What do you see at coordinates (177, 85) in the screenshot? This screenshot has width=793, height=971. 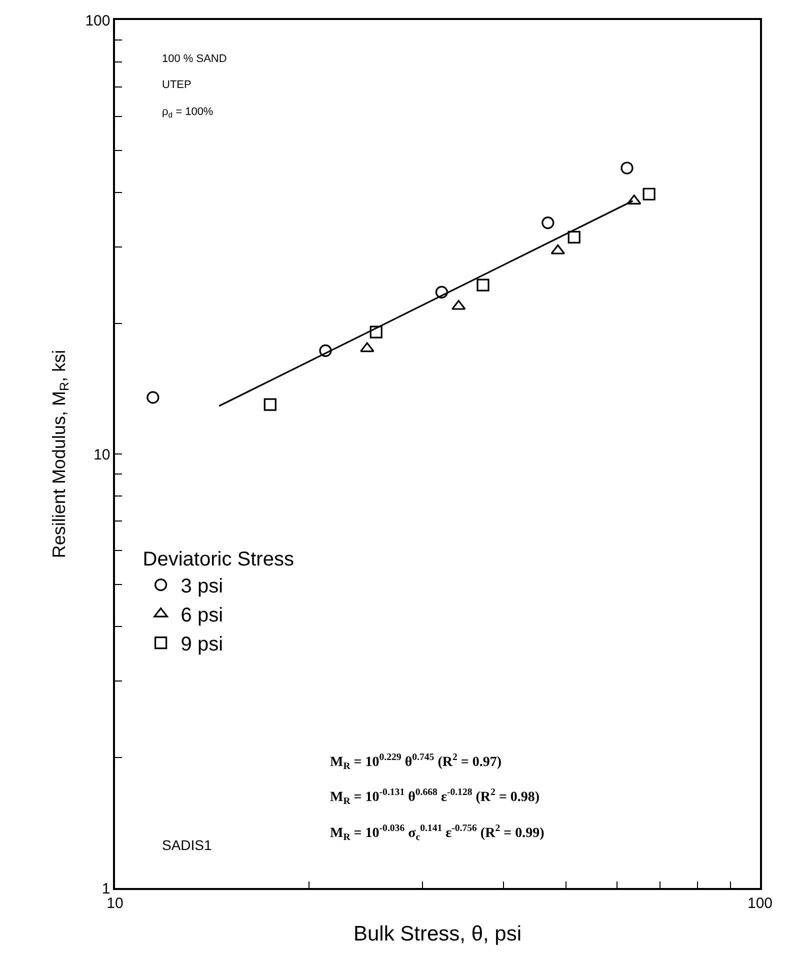 I see `annotation: UTEP` at bounding box center [177, 85].